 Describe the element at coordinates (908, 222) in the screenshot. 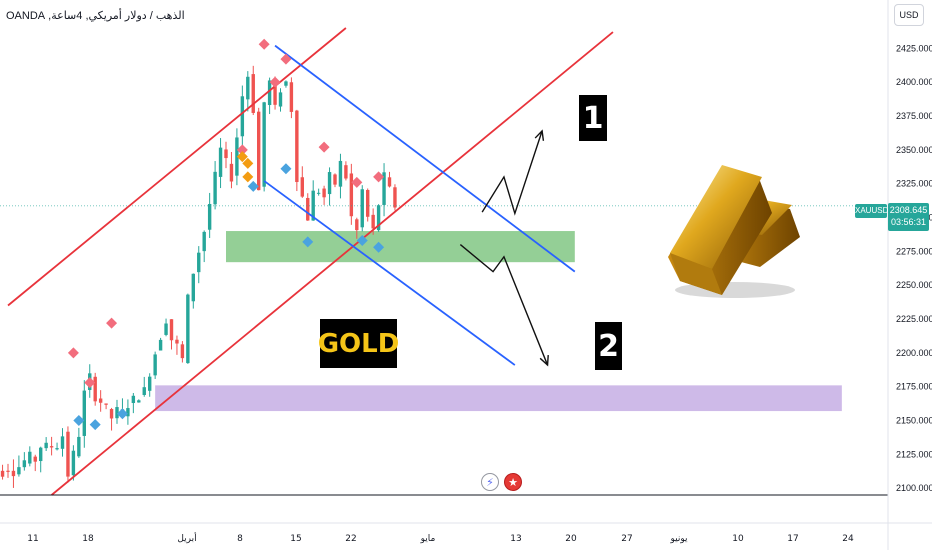

I see `bar-countdown: 03:56:31` at that location.